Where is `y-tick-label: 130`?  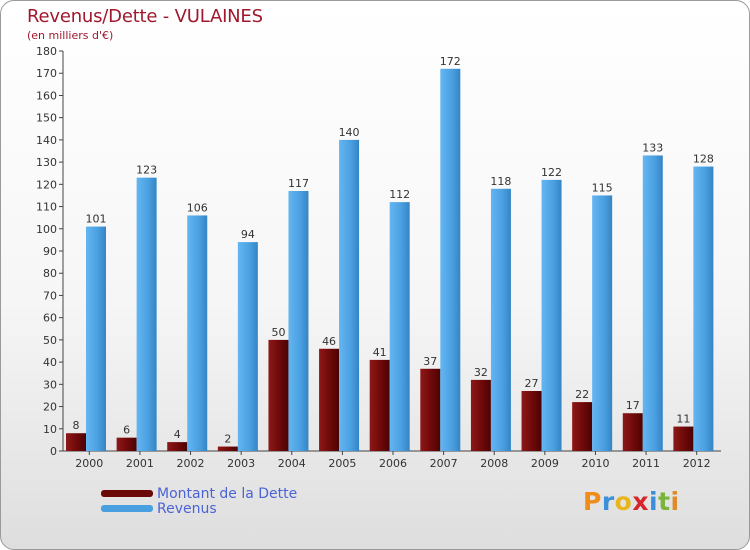 y-tick-label: 130 is located at coordinates (46, 162).